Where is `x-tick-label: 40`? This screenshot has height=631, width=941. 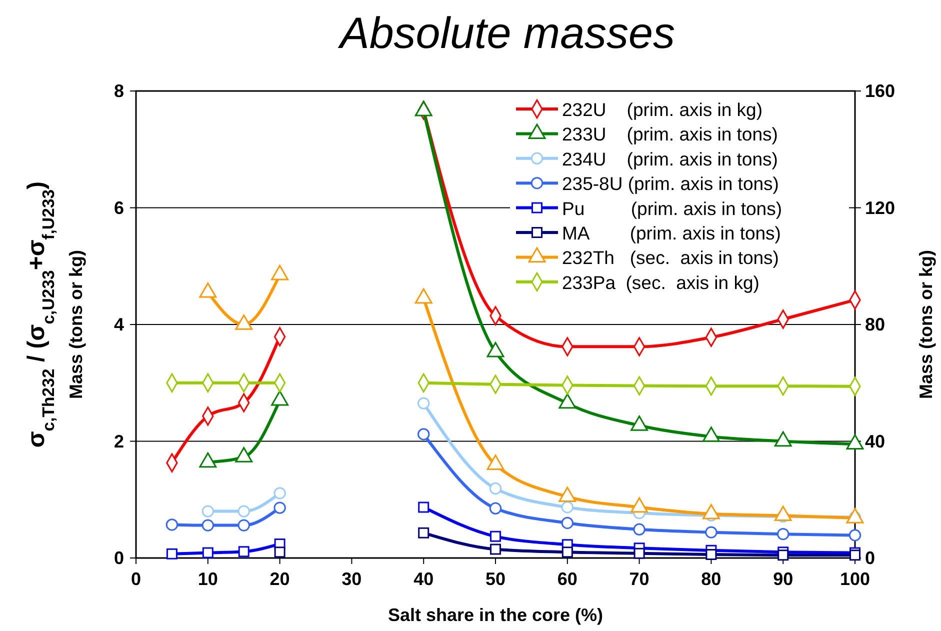 x-tick-label: 40 is located at coordinates (424, 579).